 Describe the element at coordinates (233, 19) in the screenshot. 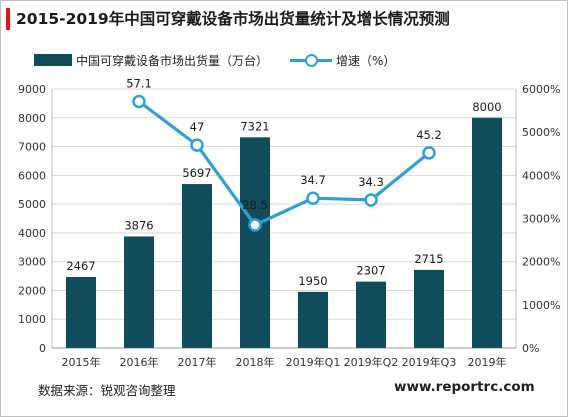

I see `chart-title: 2015-2019年中国可穿戴设备市场出货量统计及增长情况预测` at that location.